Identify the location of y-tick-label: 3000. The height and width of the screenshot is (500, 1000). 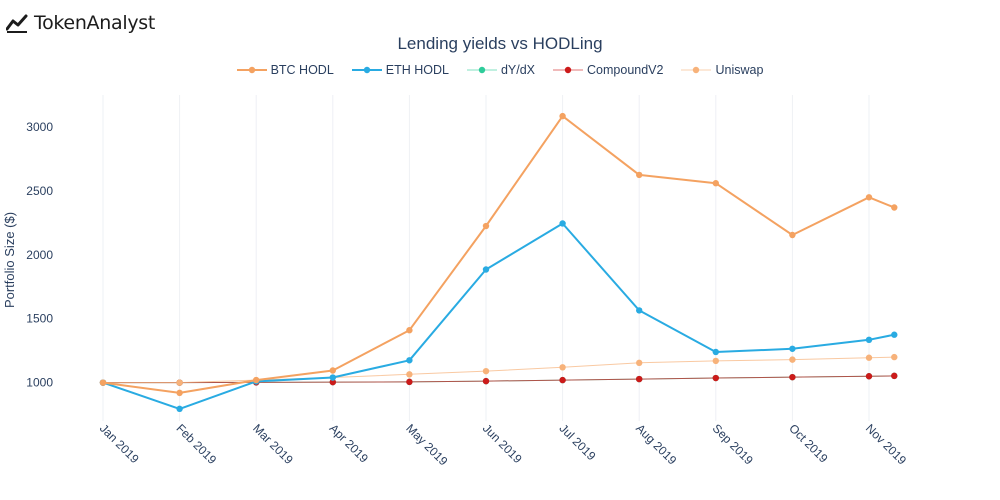
(39, 127).